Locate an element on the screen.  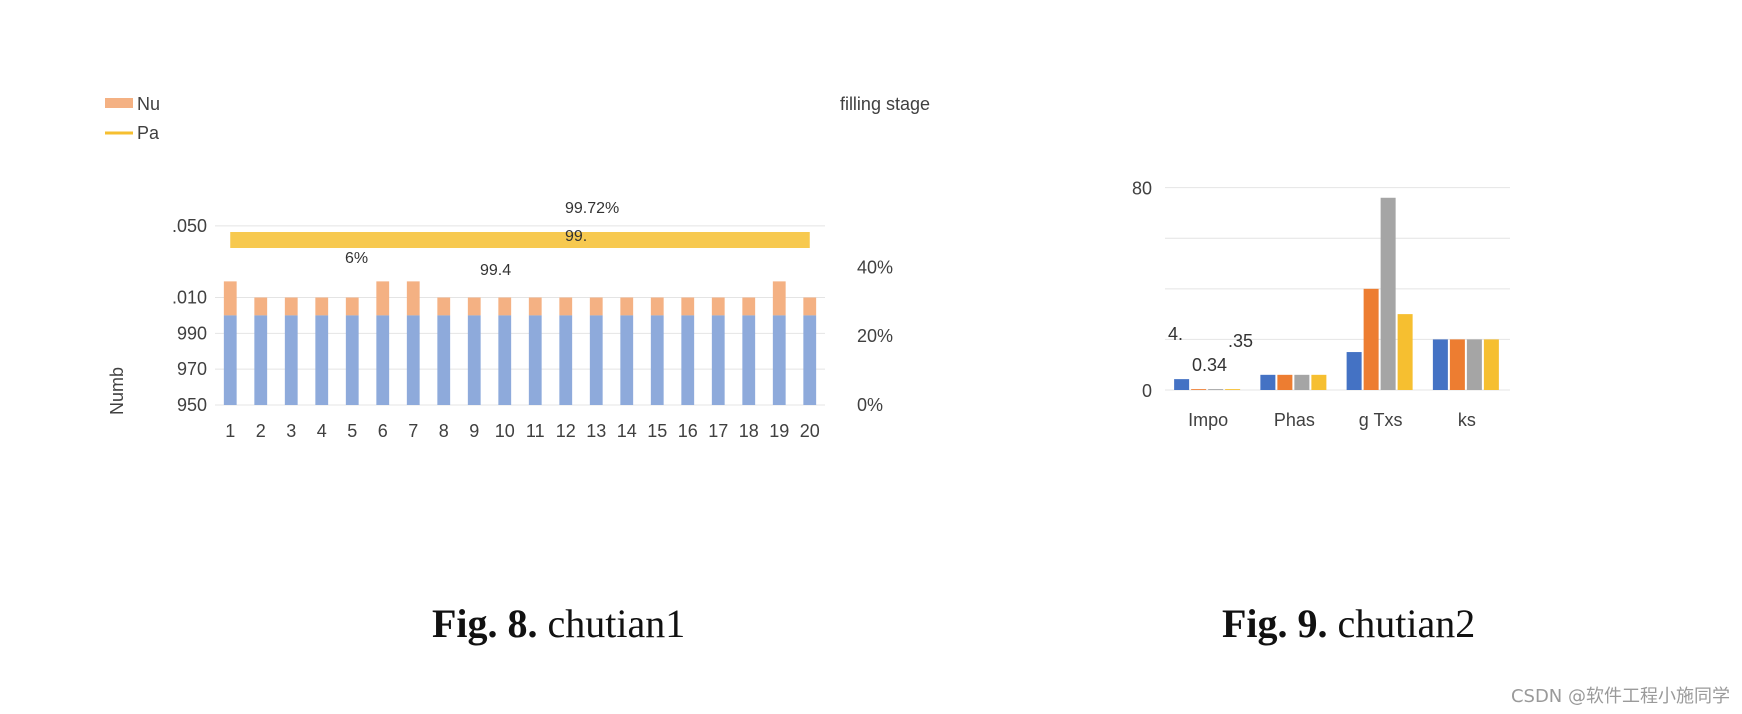
axes: 0 80 Impo Phas g Txs ks 4. 0.34.35 is located at coordinates (1304, 304).